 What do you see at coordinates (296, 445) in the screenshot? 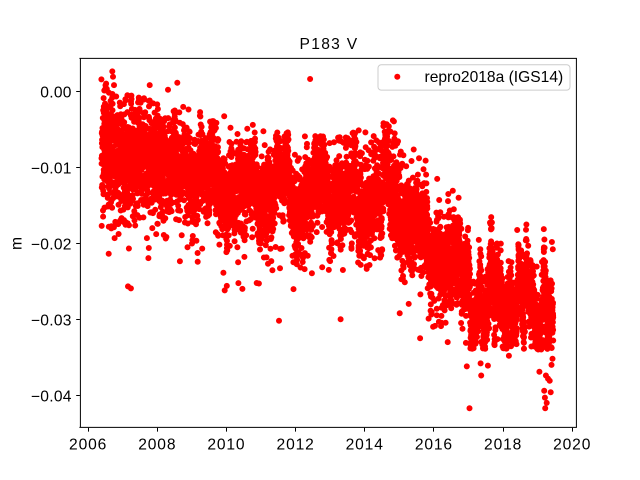
I see `svg-text: 2012` at bounding box center [296, 445].